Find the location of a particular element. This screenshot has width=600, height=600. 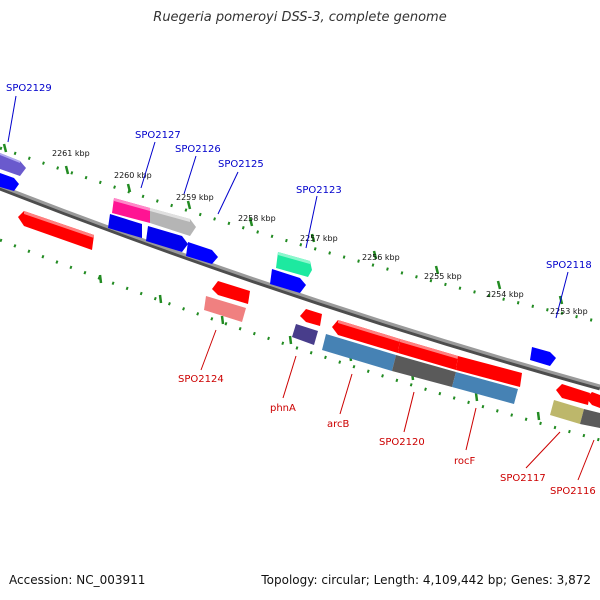

gene-label: rocF is located at coordinates (465, 461).